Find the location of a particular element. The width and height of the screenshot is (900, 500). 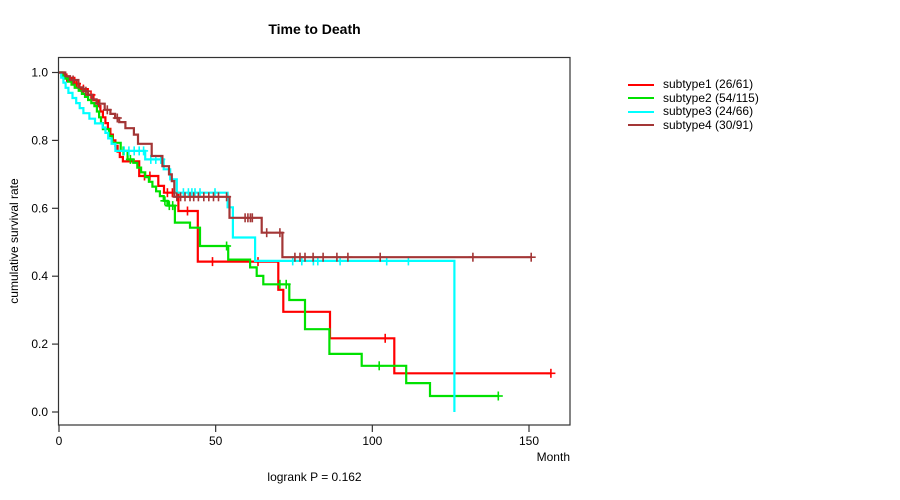

logrank-annotation: logrank P = 0.162 is located at coordinates (314, 477).